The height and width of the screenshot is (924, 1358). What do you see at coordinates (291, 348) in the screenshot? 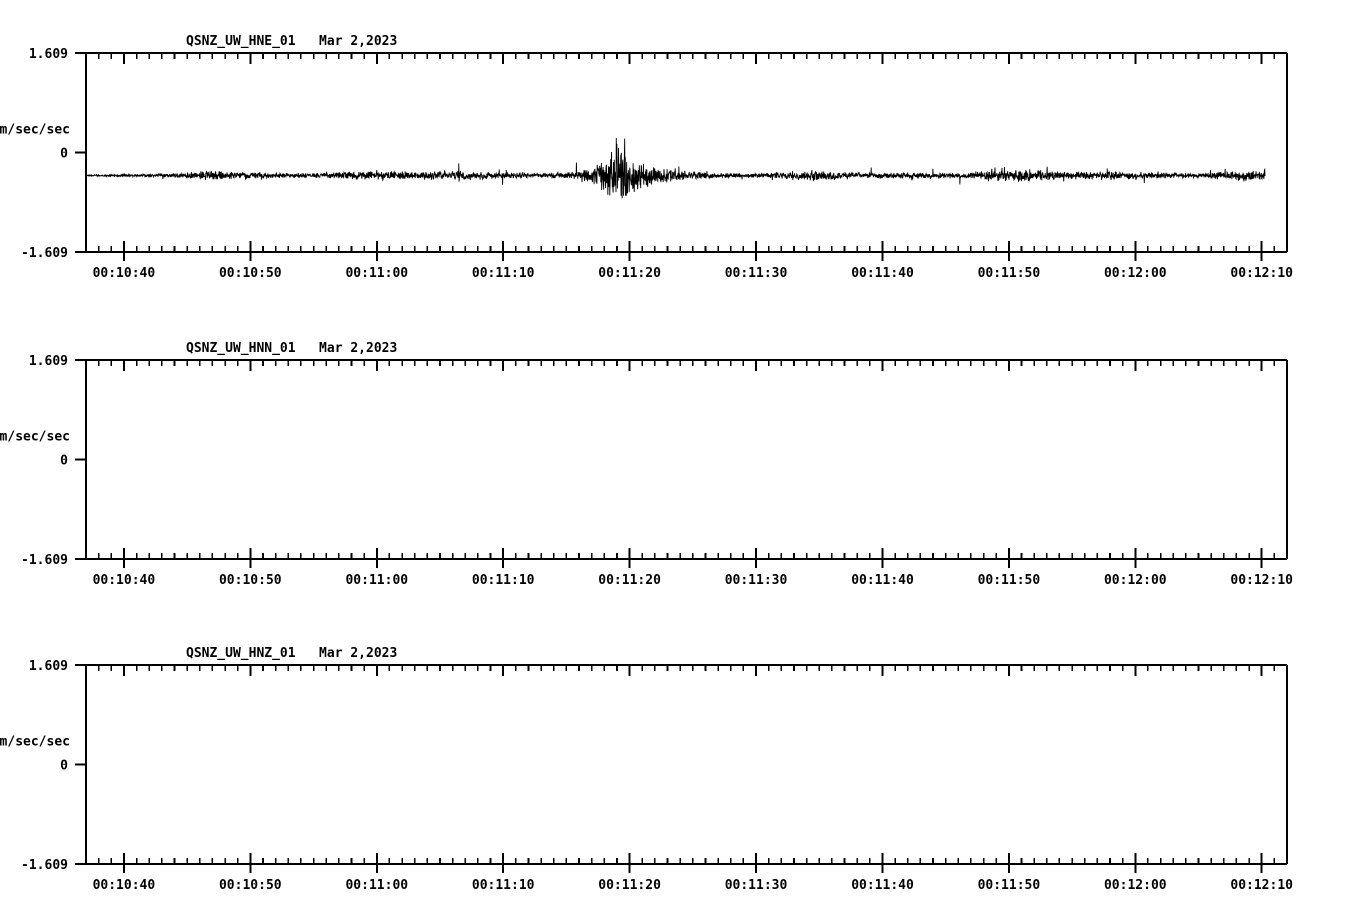
I see `panel-title: QSNZ_UW_HNN_01 Mar 2,2023` at bounding box center [291, 348].